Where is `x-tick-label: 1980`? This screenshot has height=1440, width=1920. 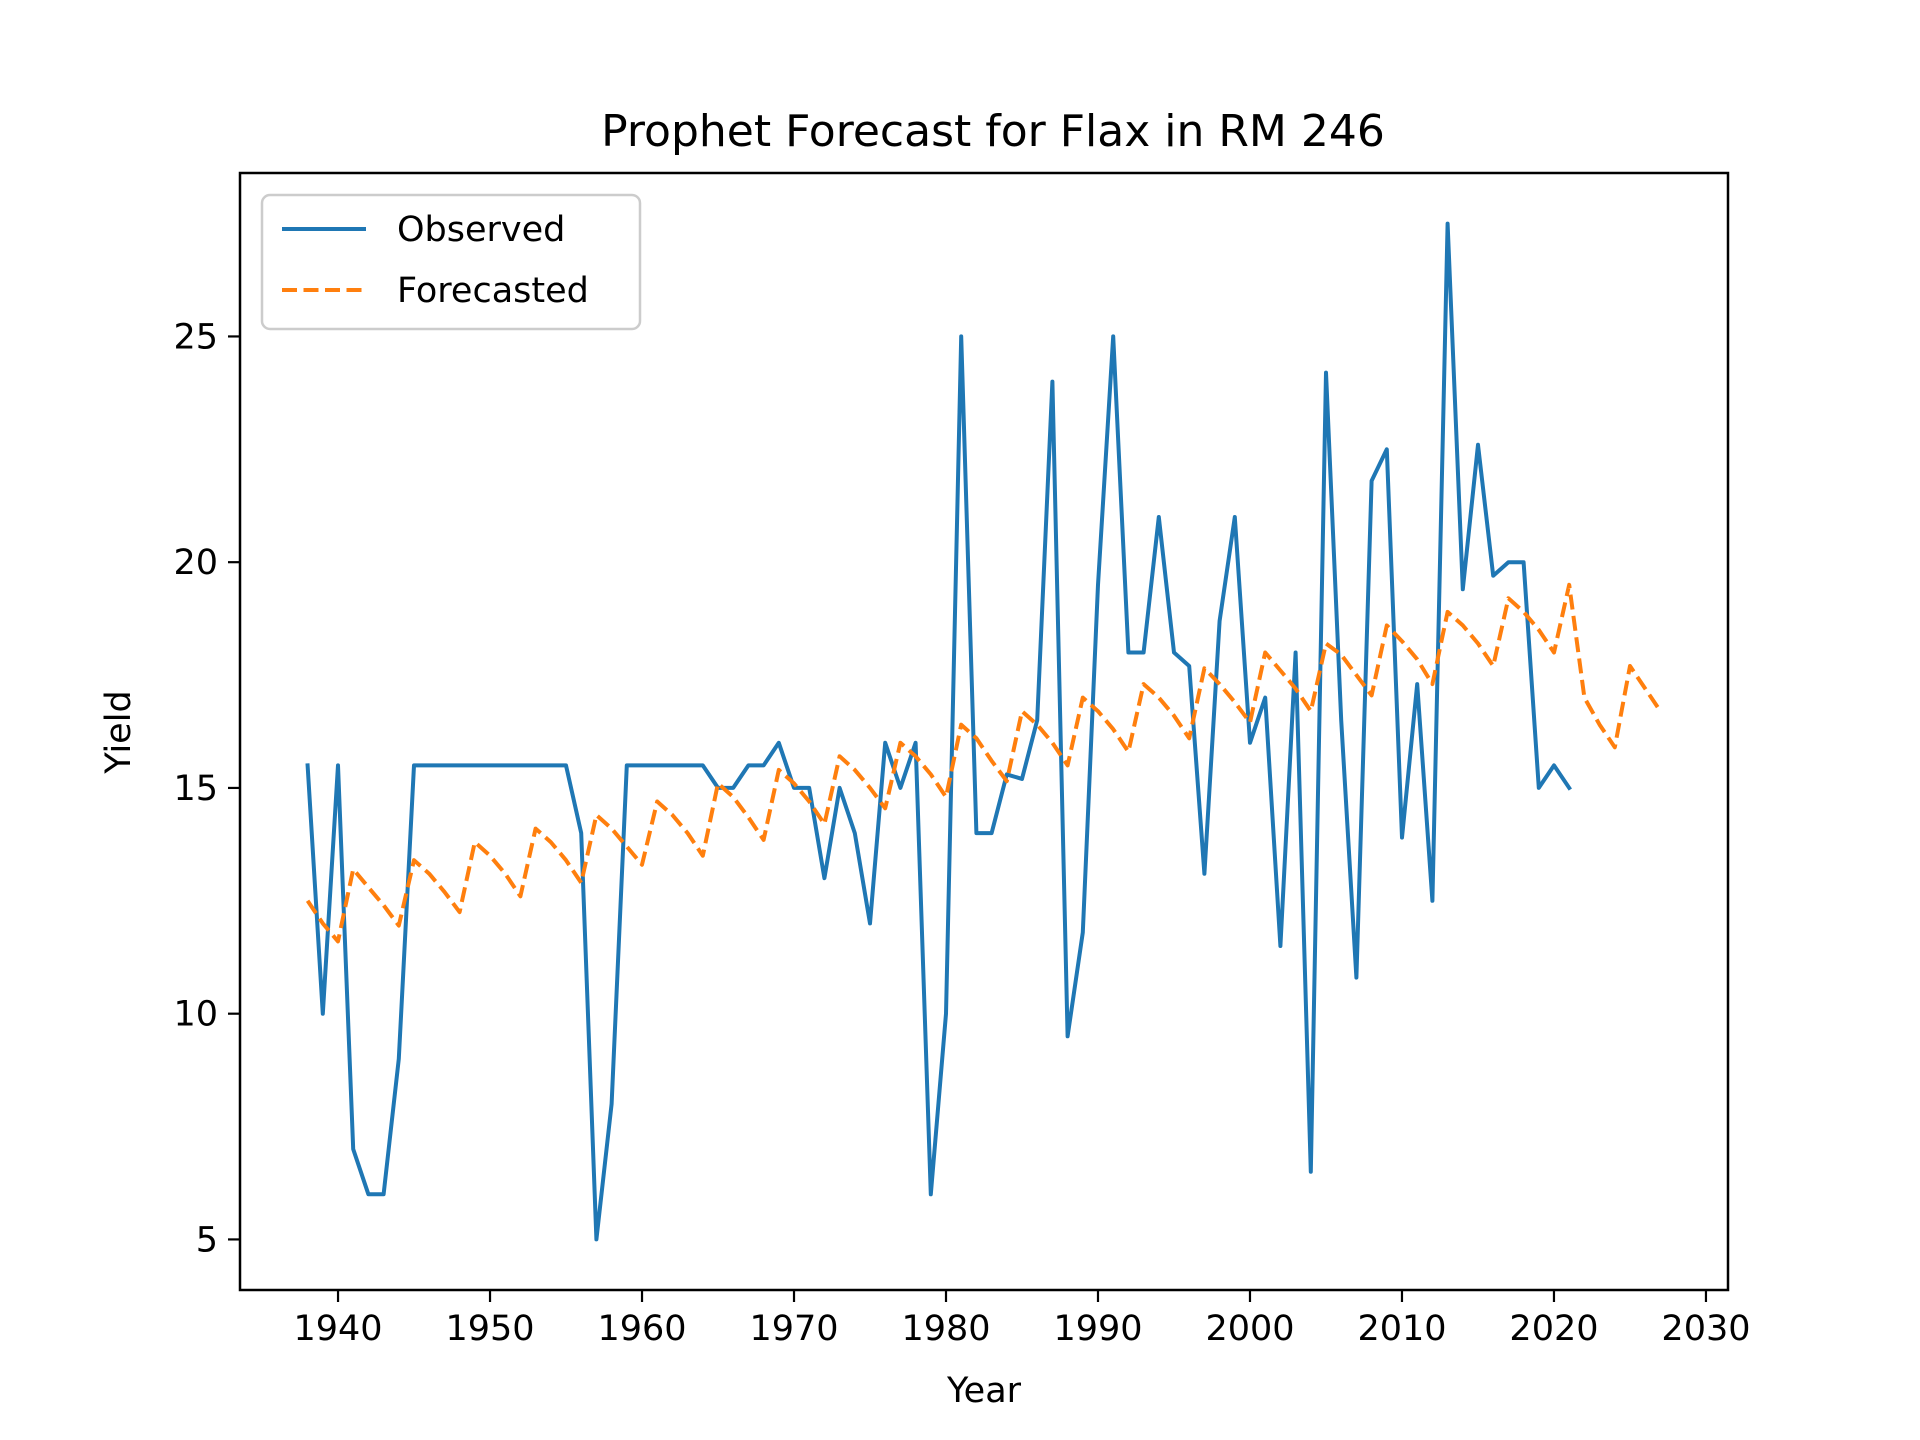
x-tick-label: 1980 is located at coordinates (945, 1329).